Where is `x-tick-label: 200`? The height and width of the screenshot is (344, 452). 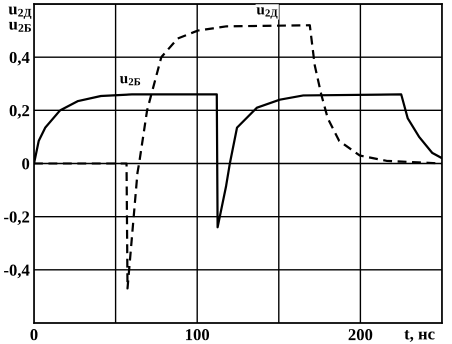
x-tick-label: 200 is located at coordinates (360, 334).